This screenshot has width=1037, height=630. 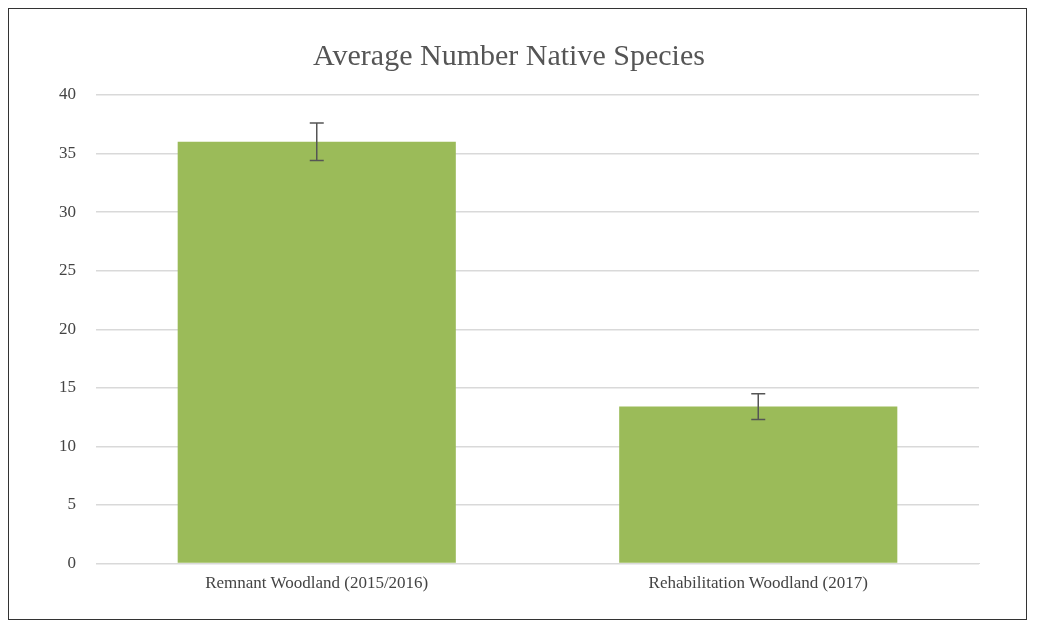 I want to click on y-tick-label: 15, so click(x=67, y=387).